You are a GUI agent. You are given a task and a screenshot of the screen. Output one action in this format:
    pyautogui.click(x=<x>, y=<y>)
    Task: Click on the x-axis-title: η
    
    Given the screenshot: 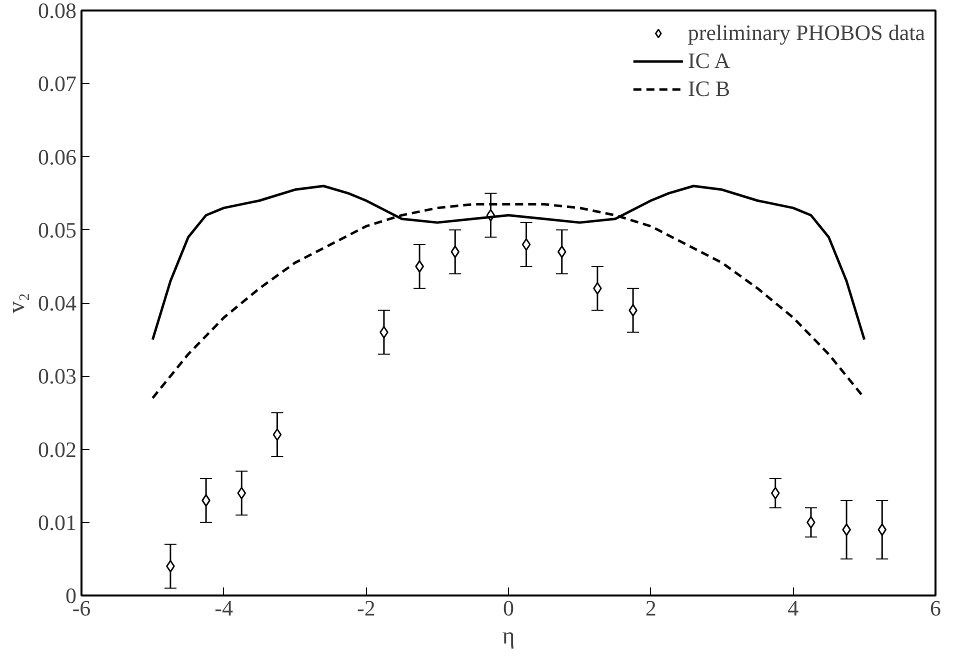 What is the action you would take?
    pyautogui.click(x=508, y=637)
    